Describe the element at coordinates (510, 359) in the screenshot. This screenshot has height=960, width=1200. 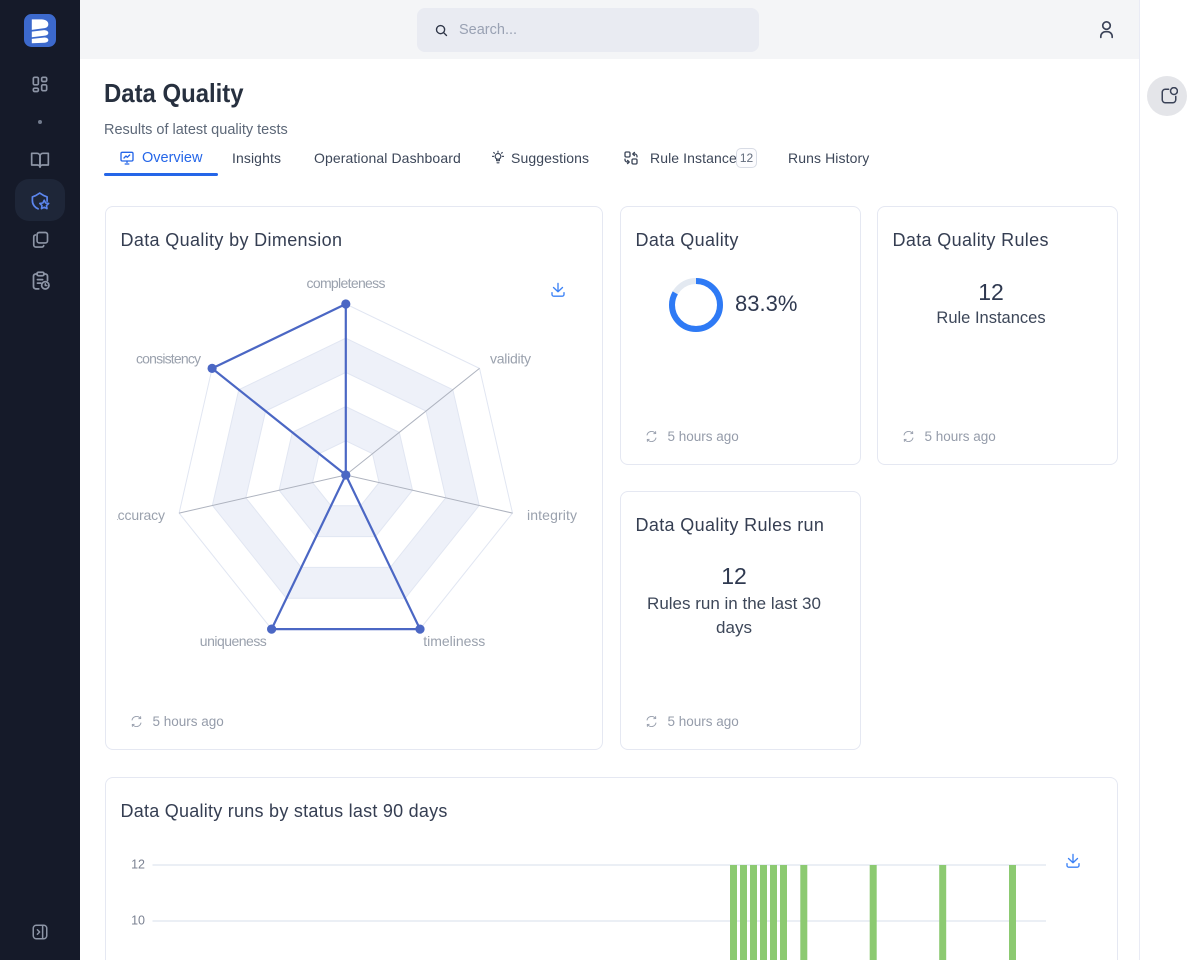
I see `svg-text: validity` at that location.